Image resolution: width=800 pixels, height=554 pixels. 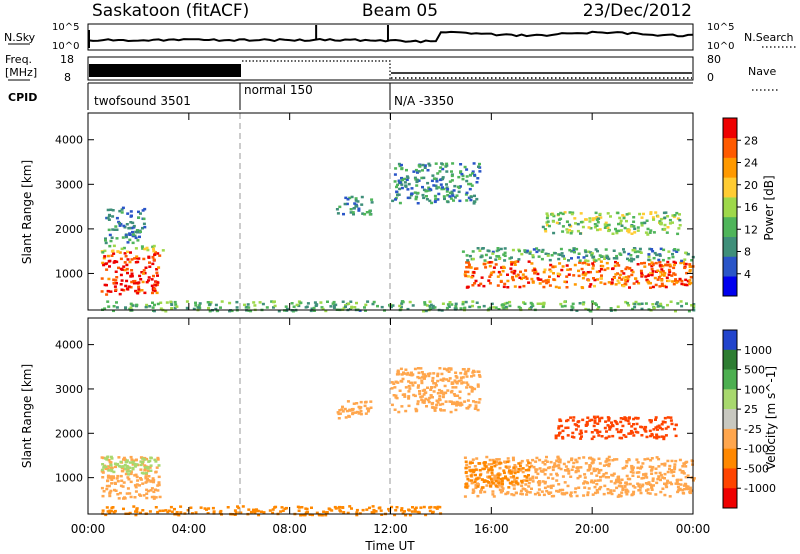 I want to click on noise-left-tick-top: 10^5, so click(x=65, y=27).